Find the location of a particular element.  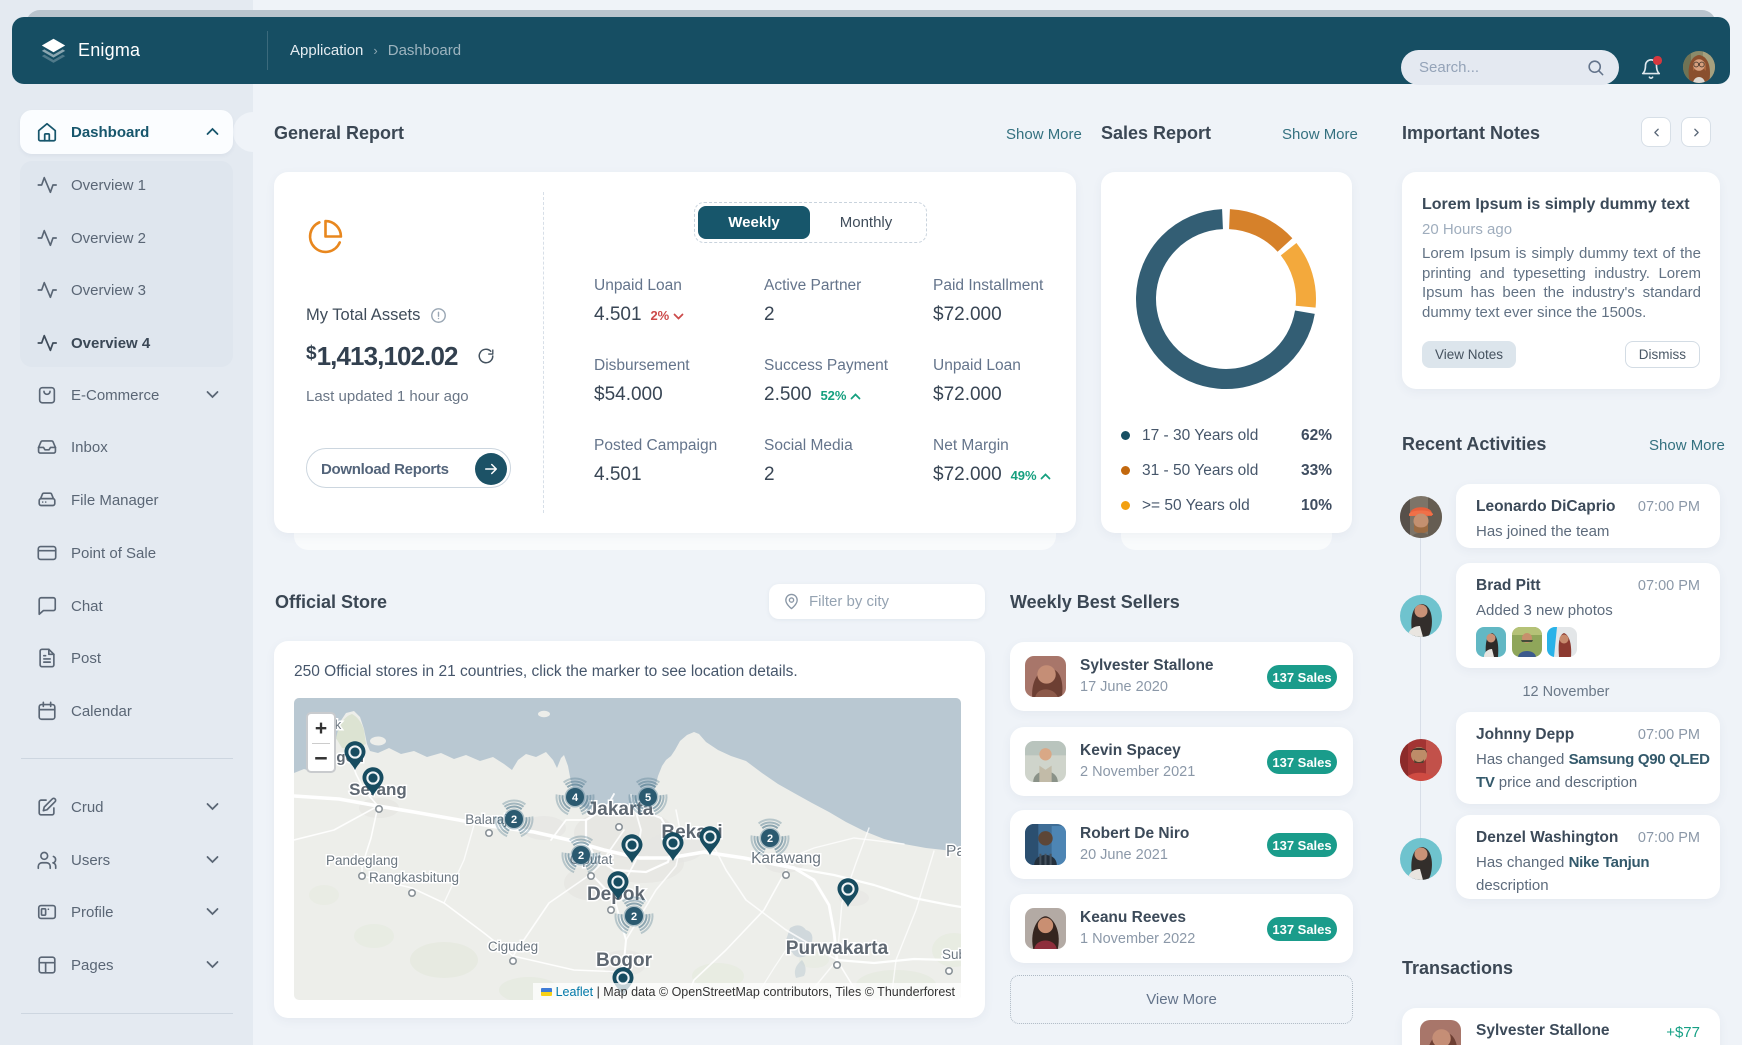

svg-text: 4 is located at coordinates (575, 798).